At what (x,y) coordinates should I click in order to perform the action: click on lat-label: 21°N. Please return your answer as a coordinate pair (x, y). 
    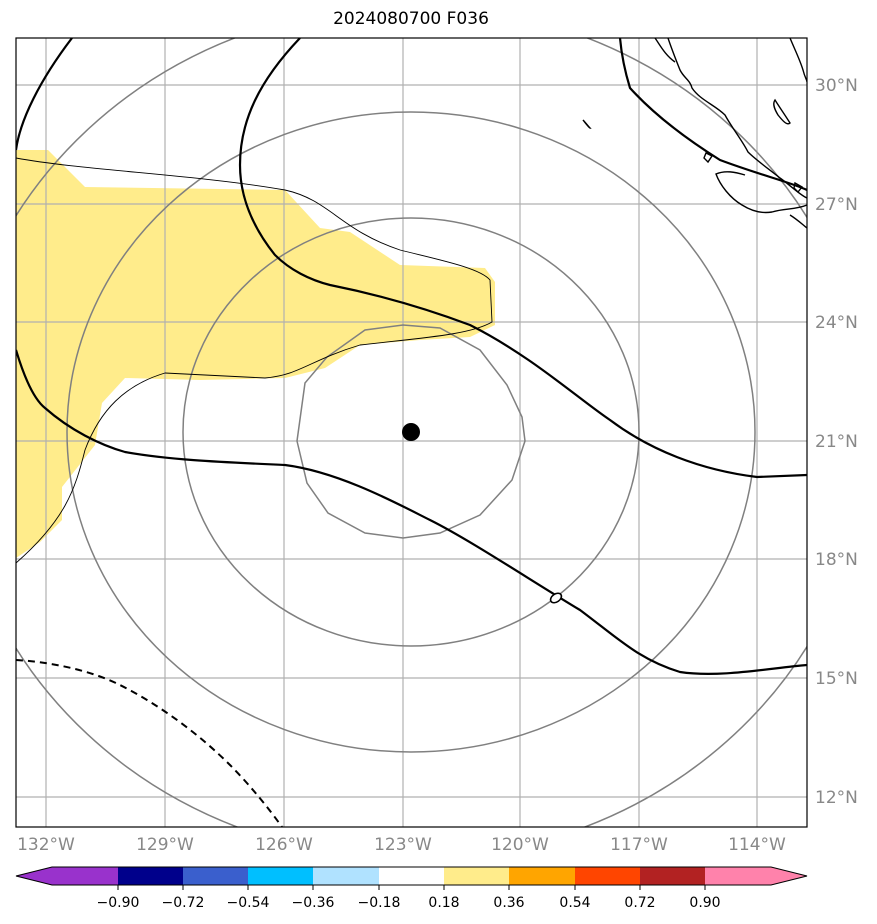
    Looking at the image, I should click on (836, 442).